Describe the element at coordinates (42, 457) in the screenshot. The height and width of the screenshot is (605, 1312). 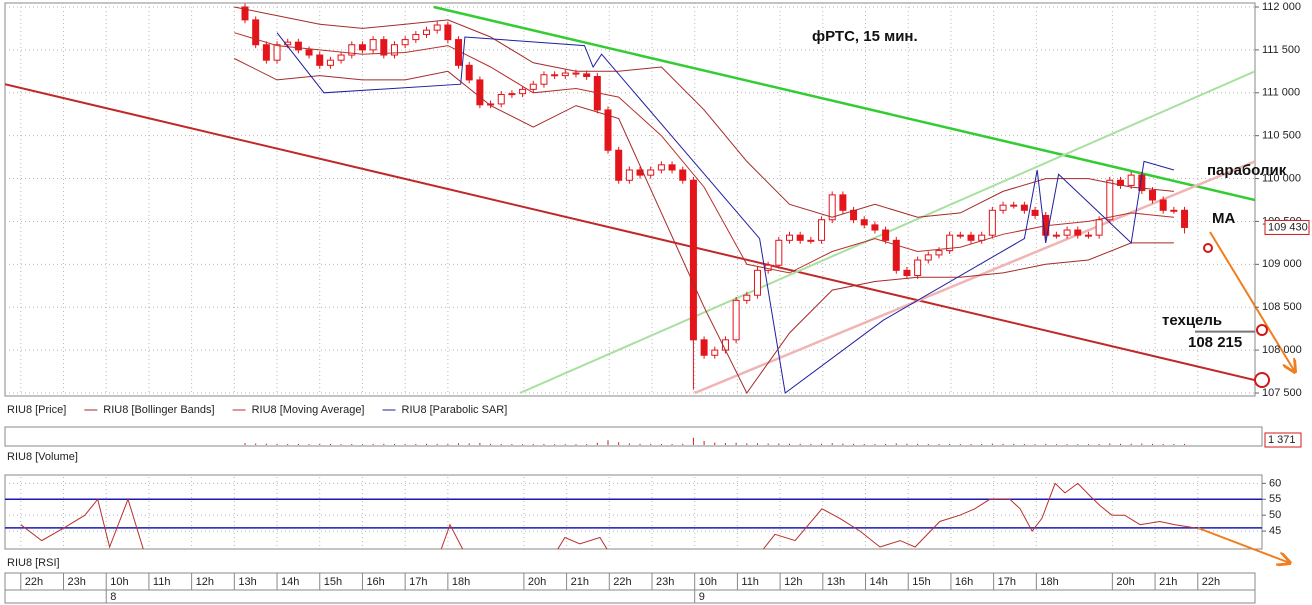
I see `volume-title: RIU8 [Volume]` at that location.